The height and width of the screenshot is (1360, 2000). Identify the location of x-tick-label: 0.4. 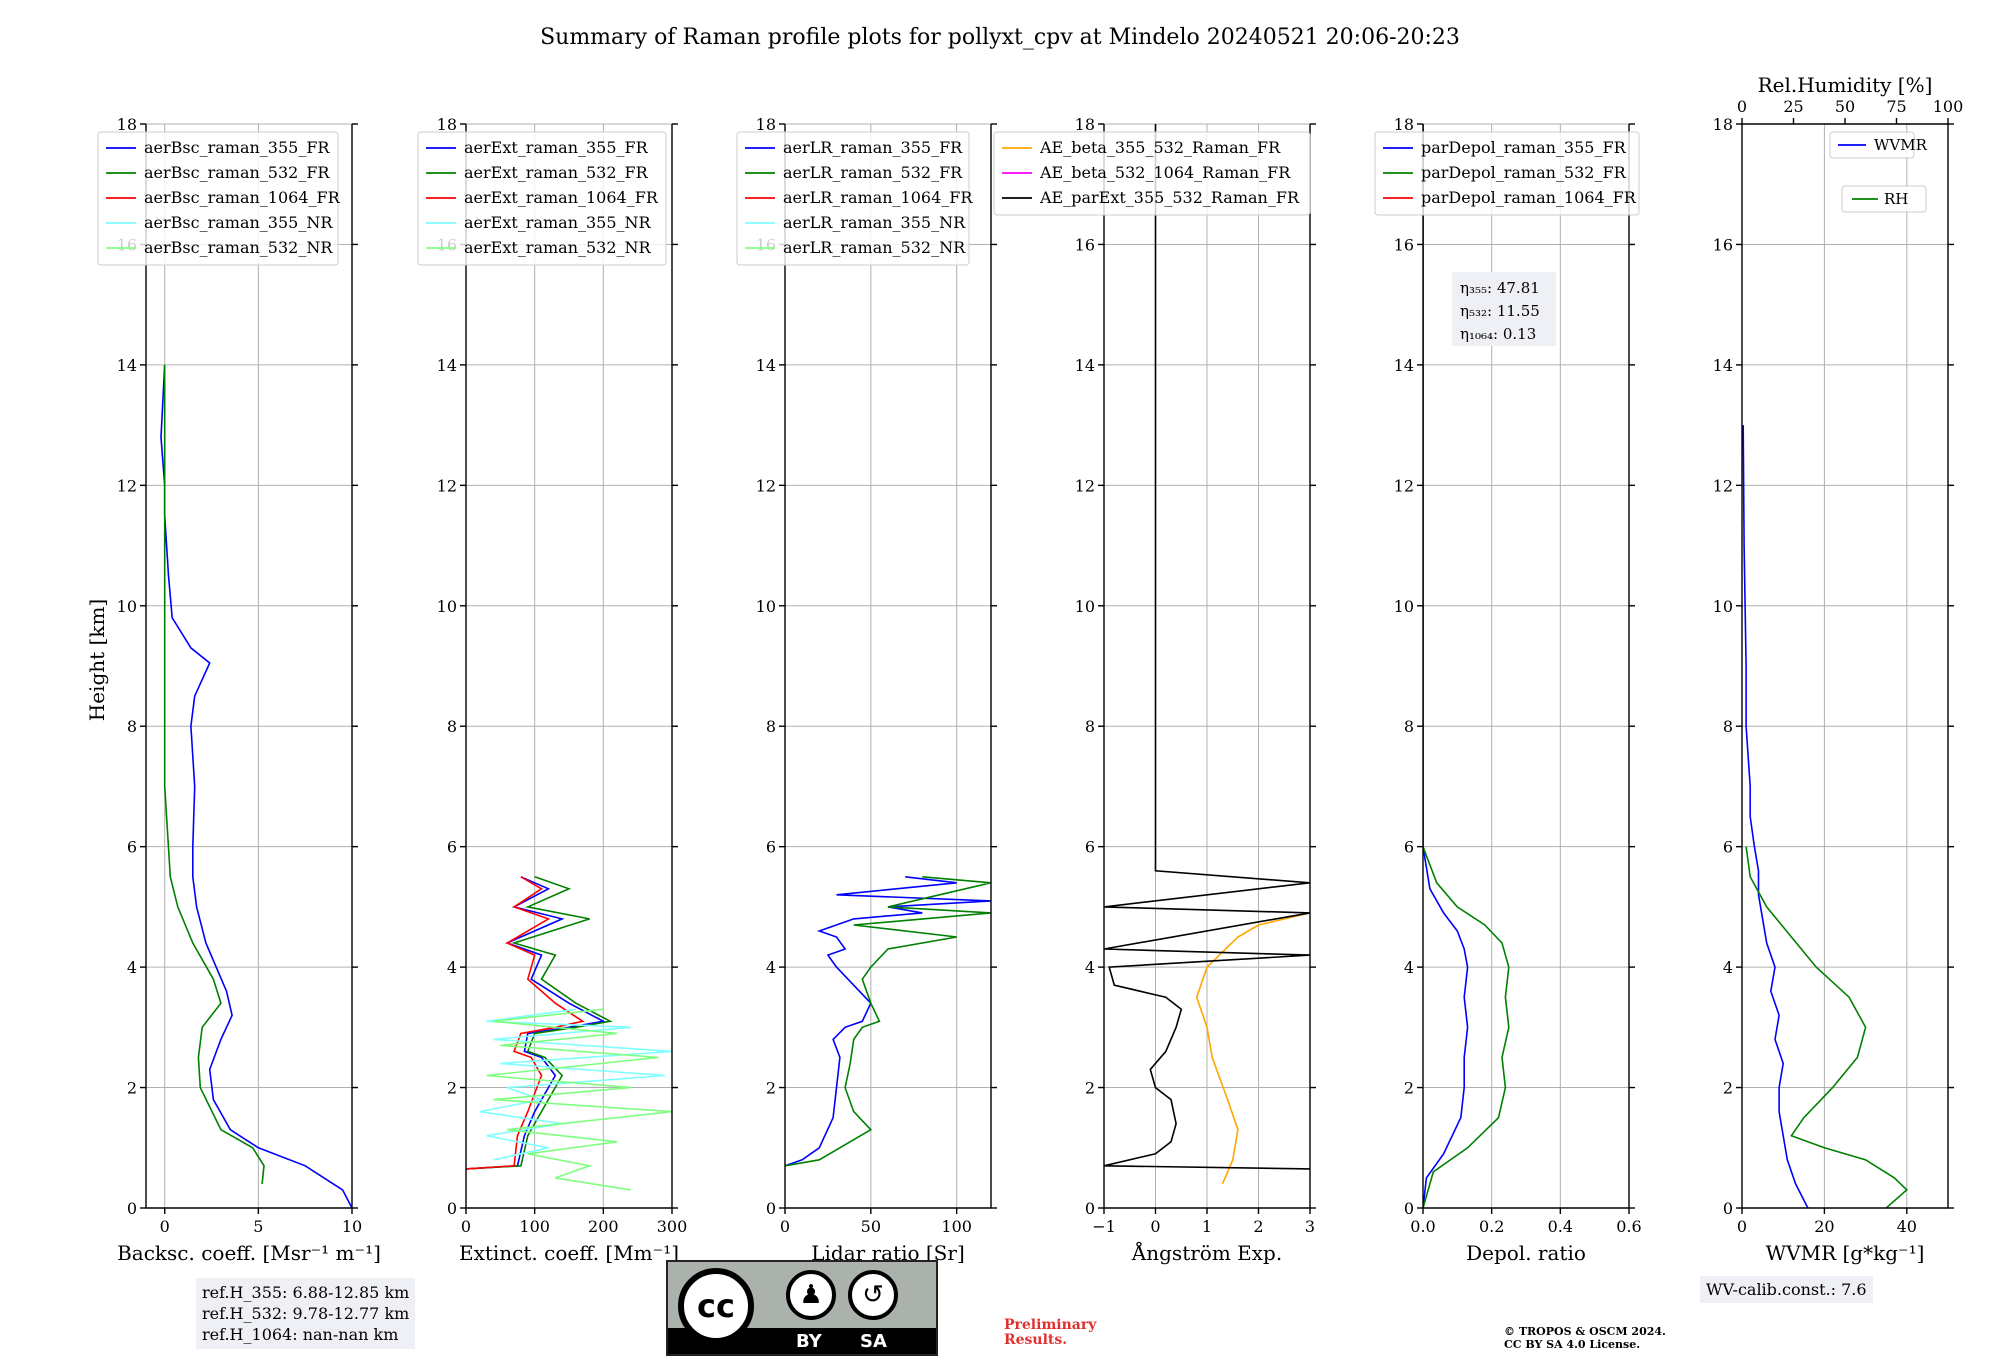
(1560, 1226).